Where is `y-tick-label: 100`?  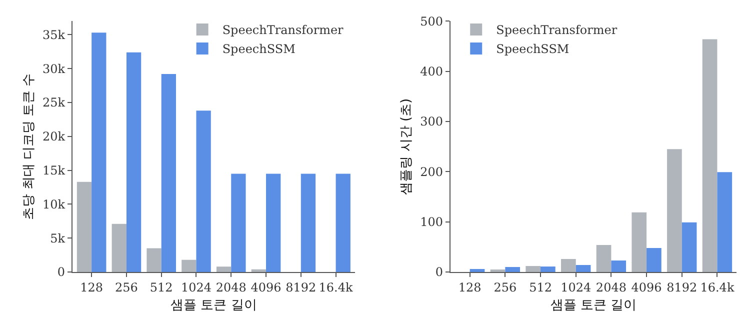
y-tick-label: 100 is located at coordinates (431, 222).